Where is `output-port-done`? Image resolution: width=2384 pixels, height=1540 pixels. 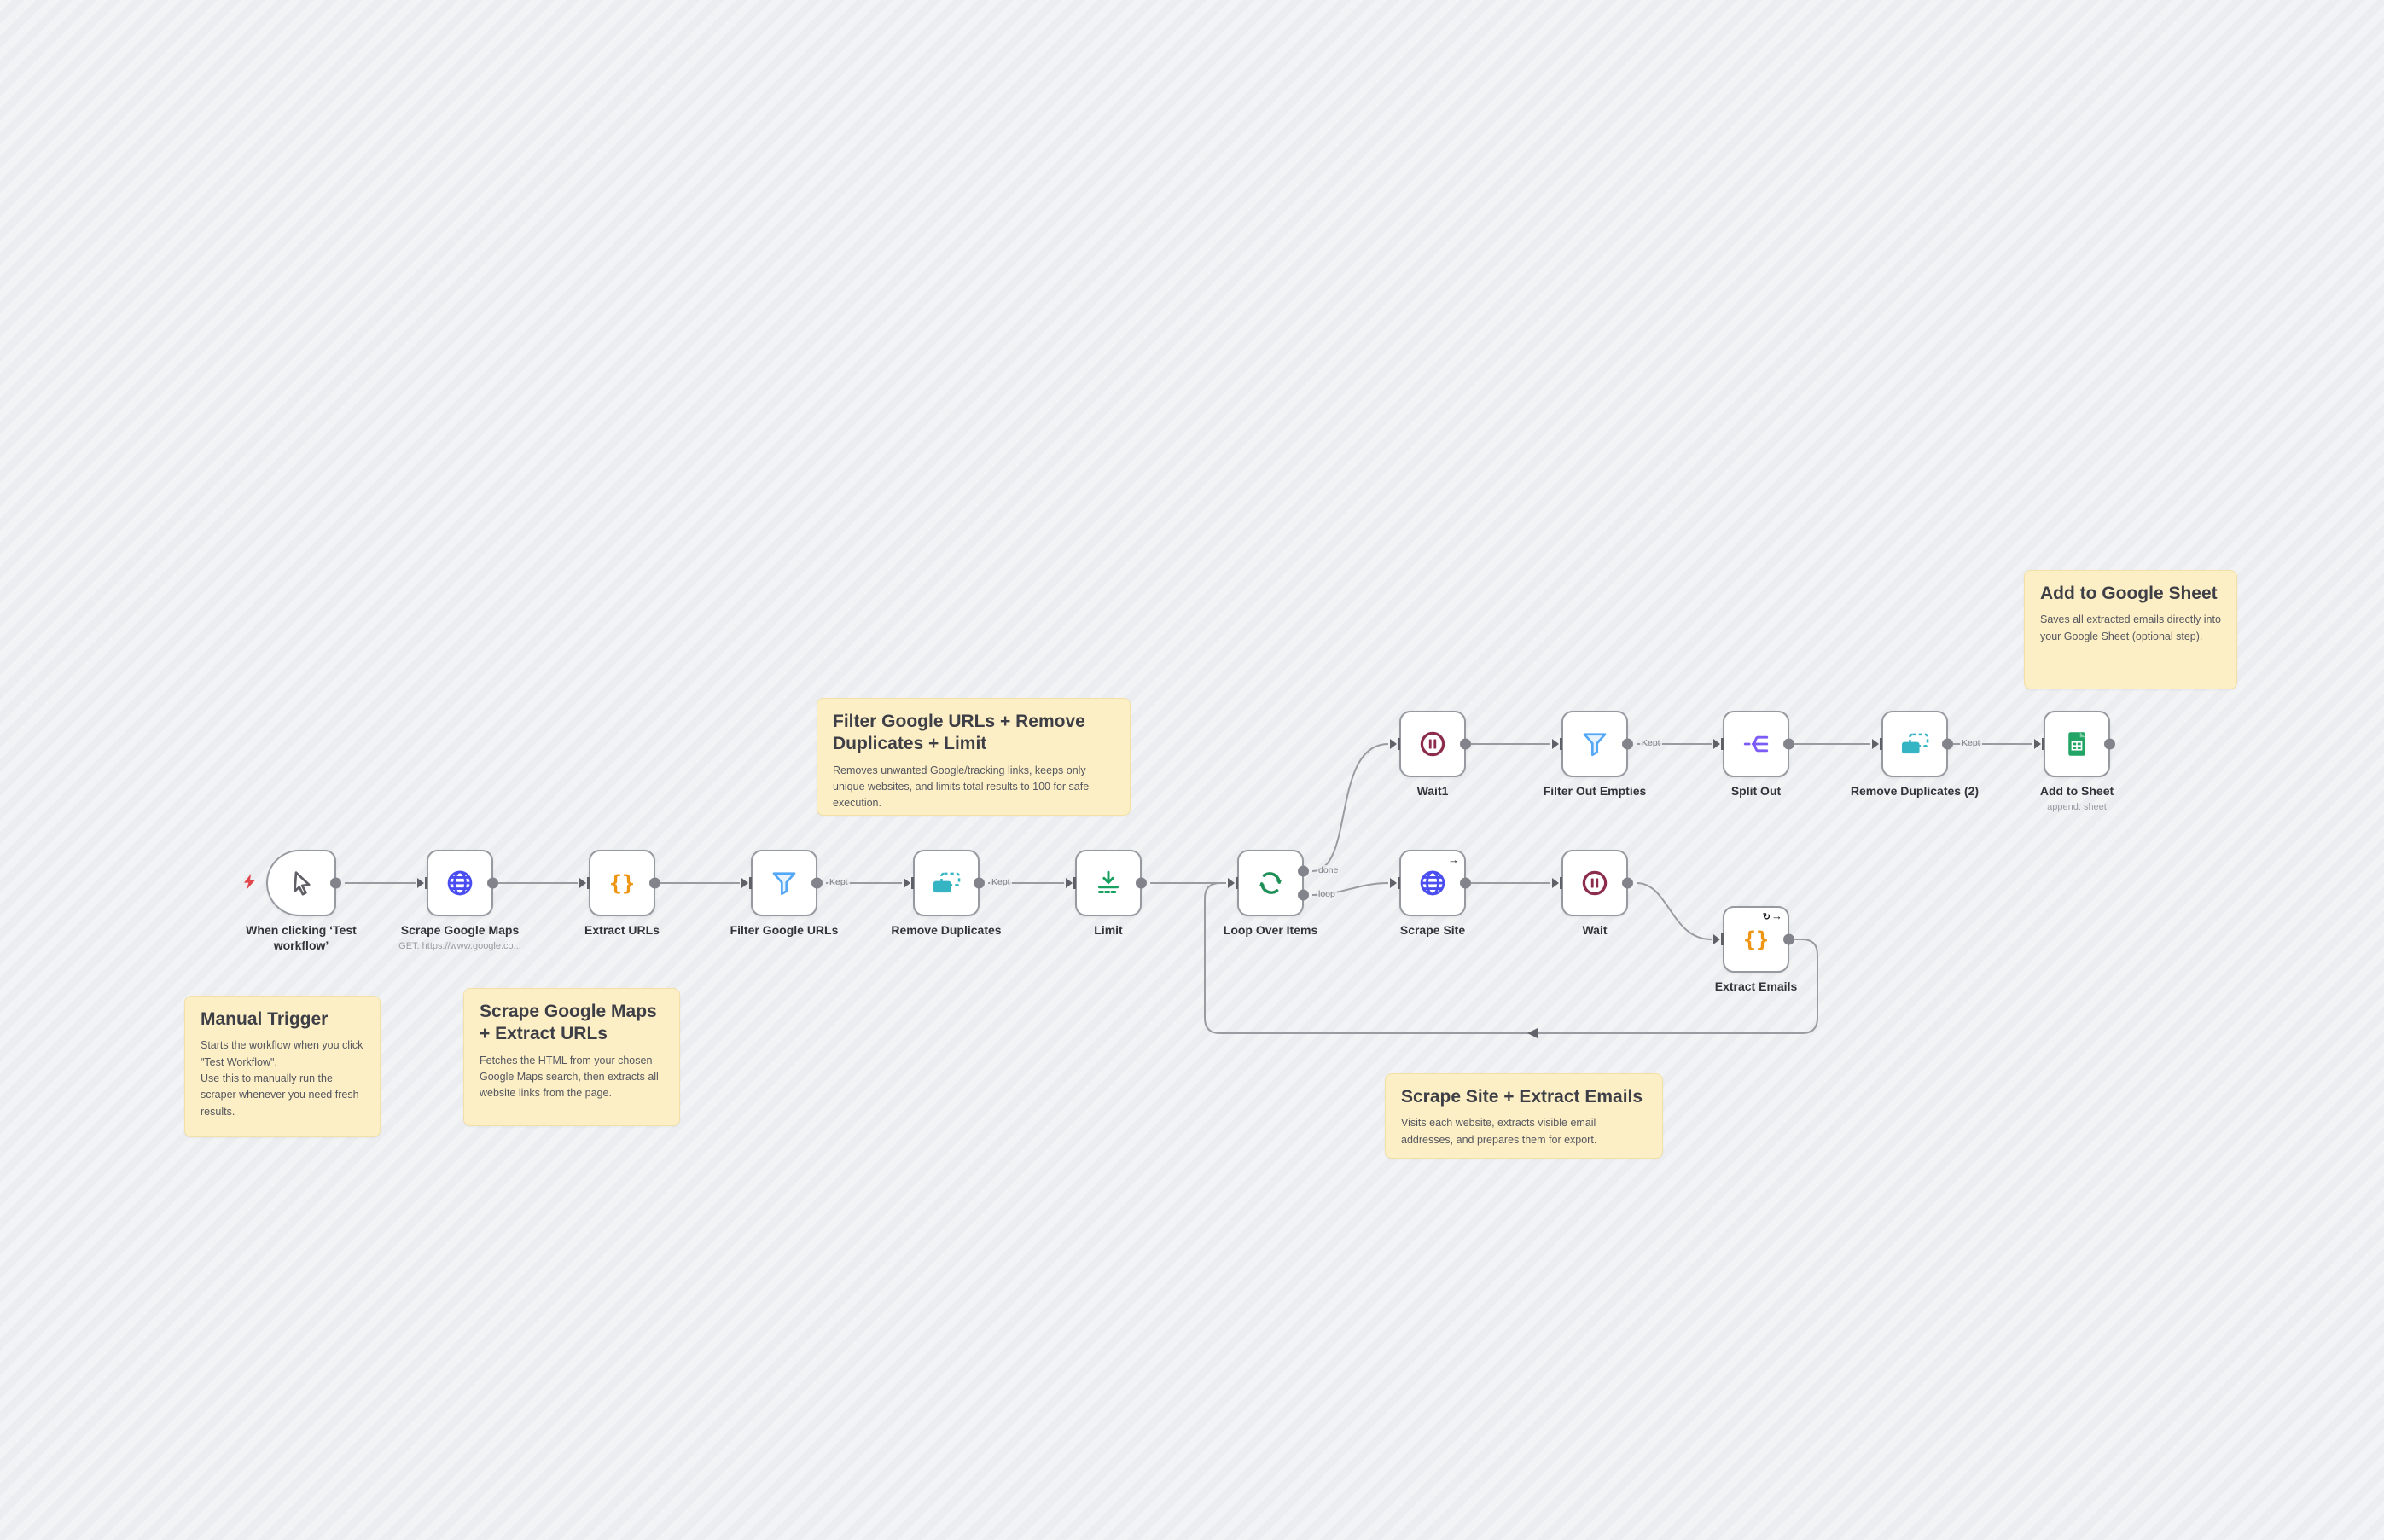 output-port-done is located at coordinates (1304, 871).